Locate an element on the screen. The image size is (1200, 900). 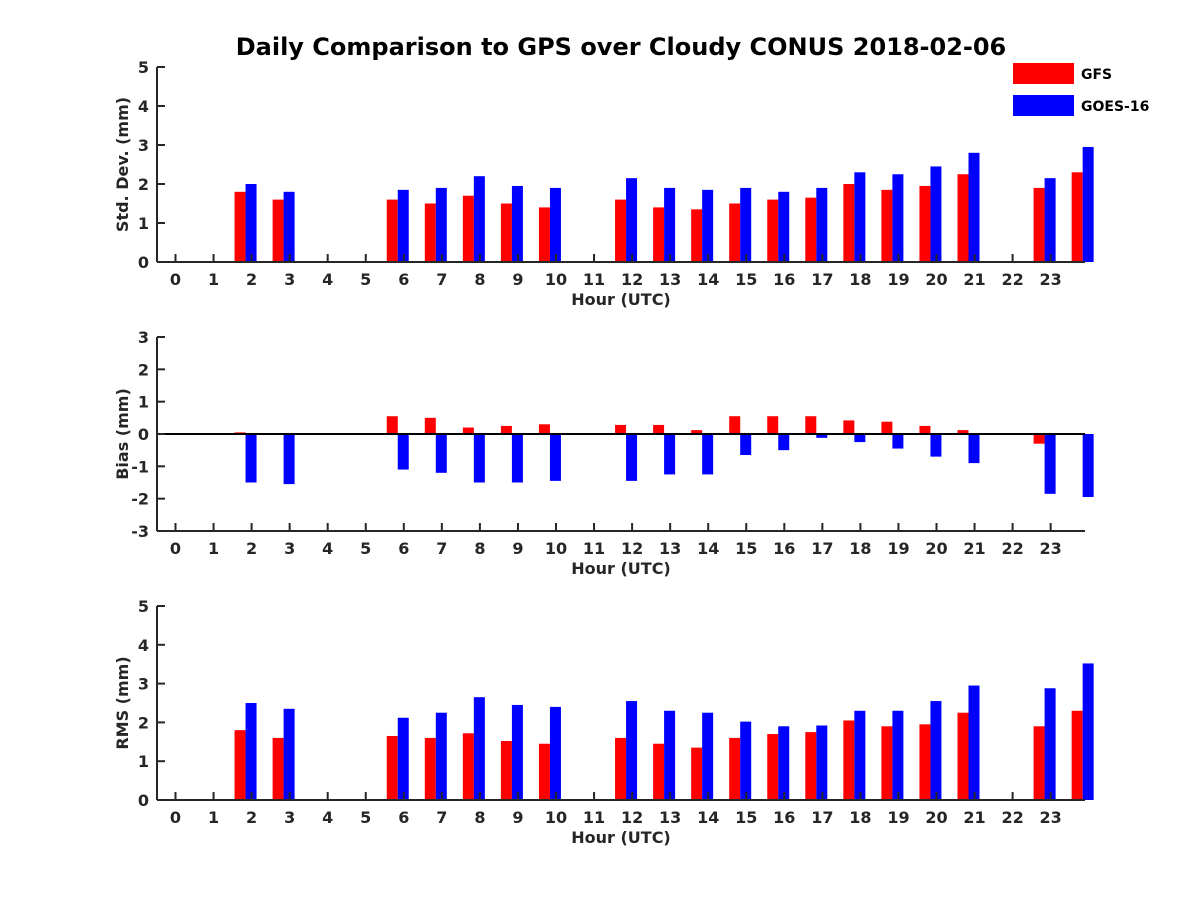
x-tick-label: 19 is located at coordinates (898, 548).